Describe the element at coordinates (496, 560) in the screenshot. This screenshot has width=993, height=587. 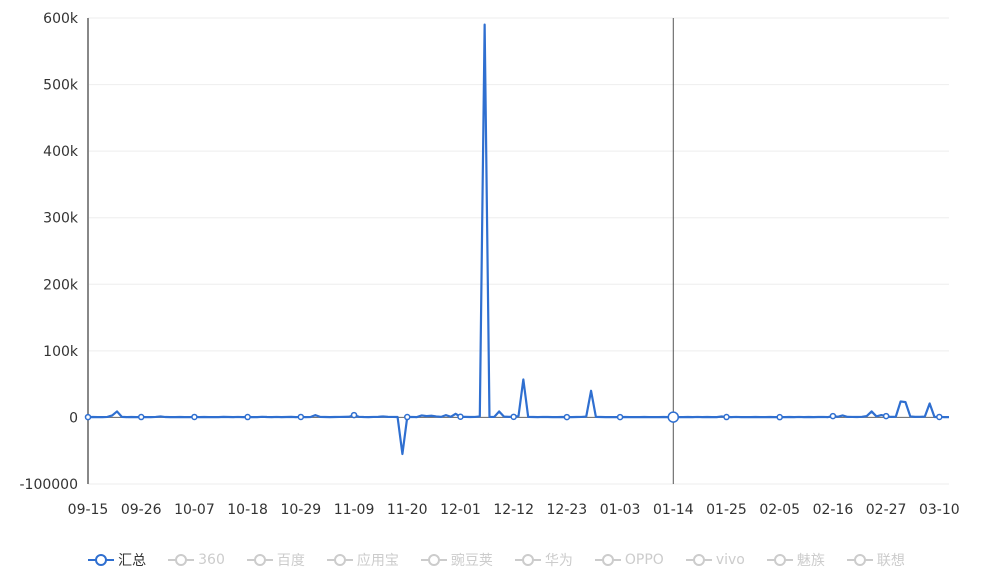
I see `legend: 汇总 360 百度 应用宝 豌豆荚 华为 OPPO vivo 魅族 联想` at that location.